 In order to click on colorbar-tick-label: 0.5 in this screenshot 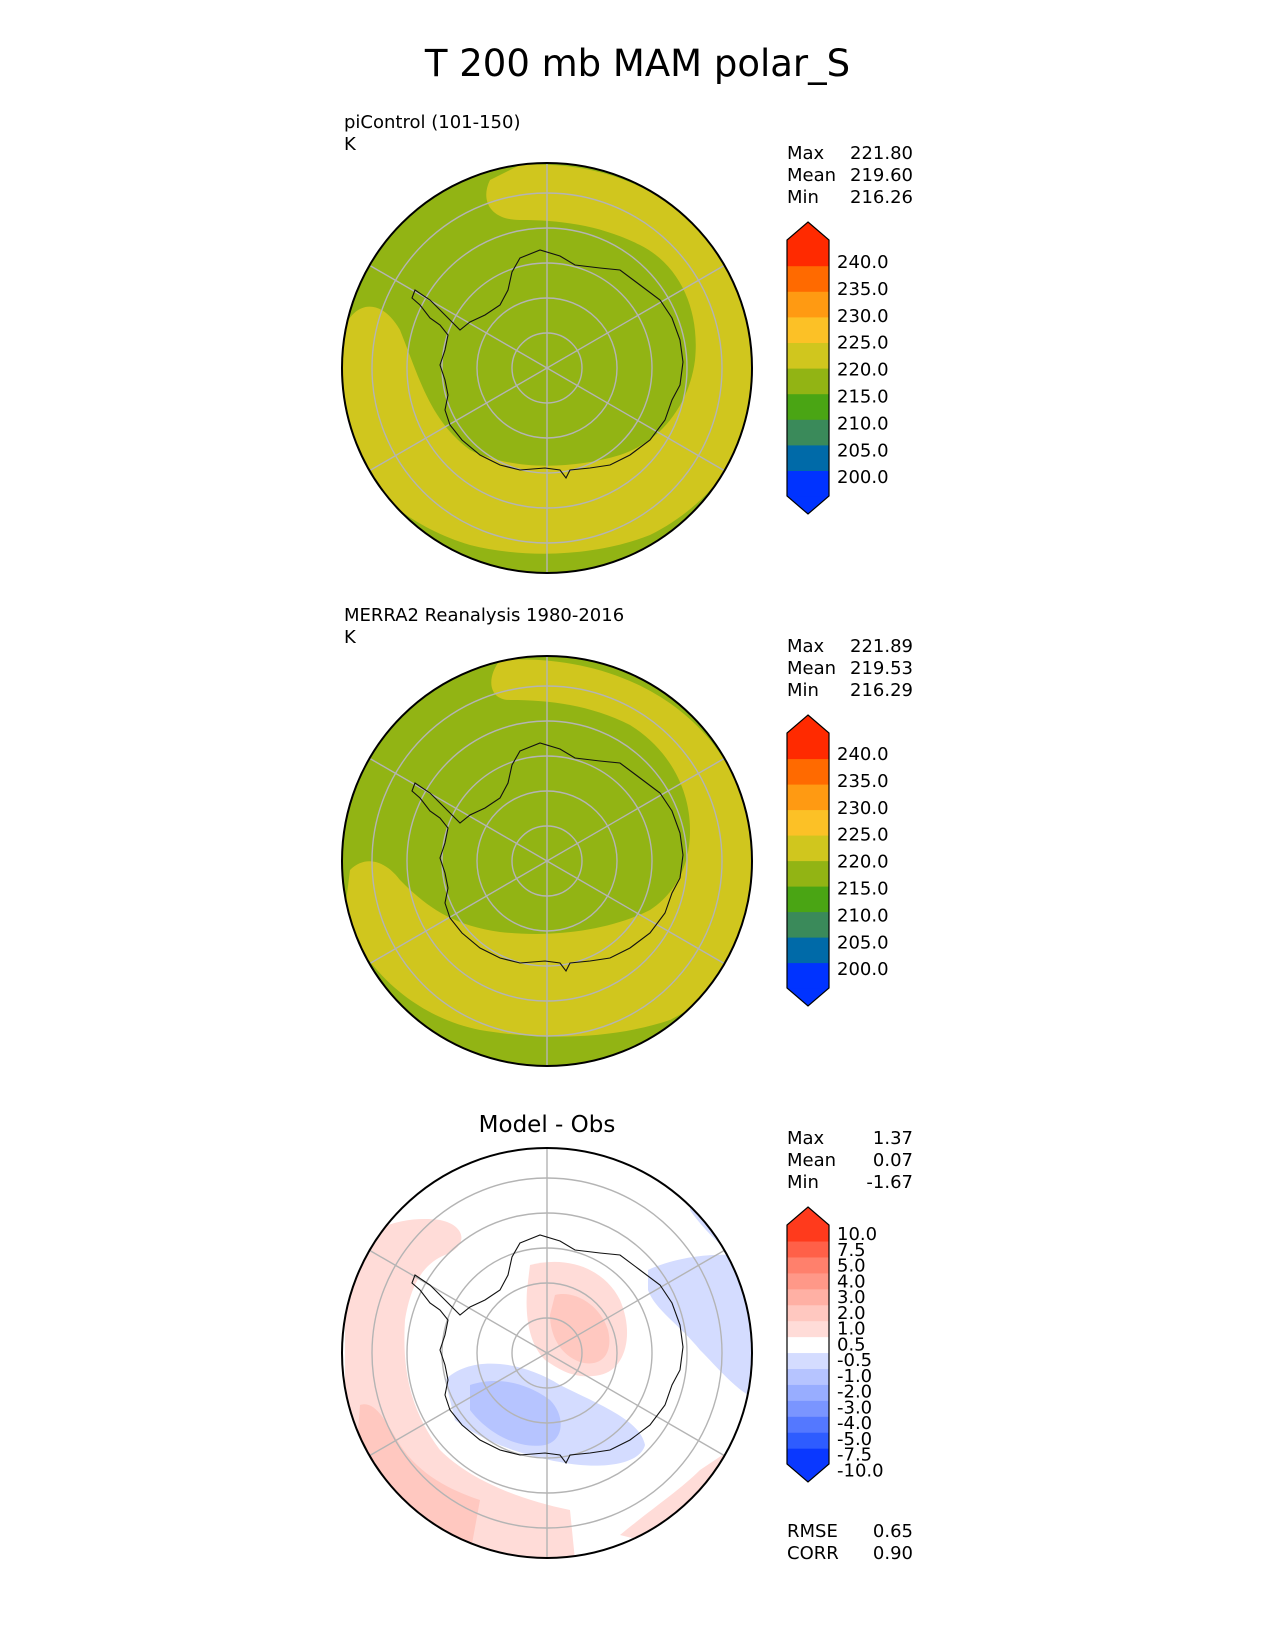, I will do `click(851, 1344)`.